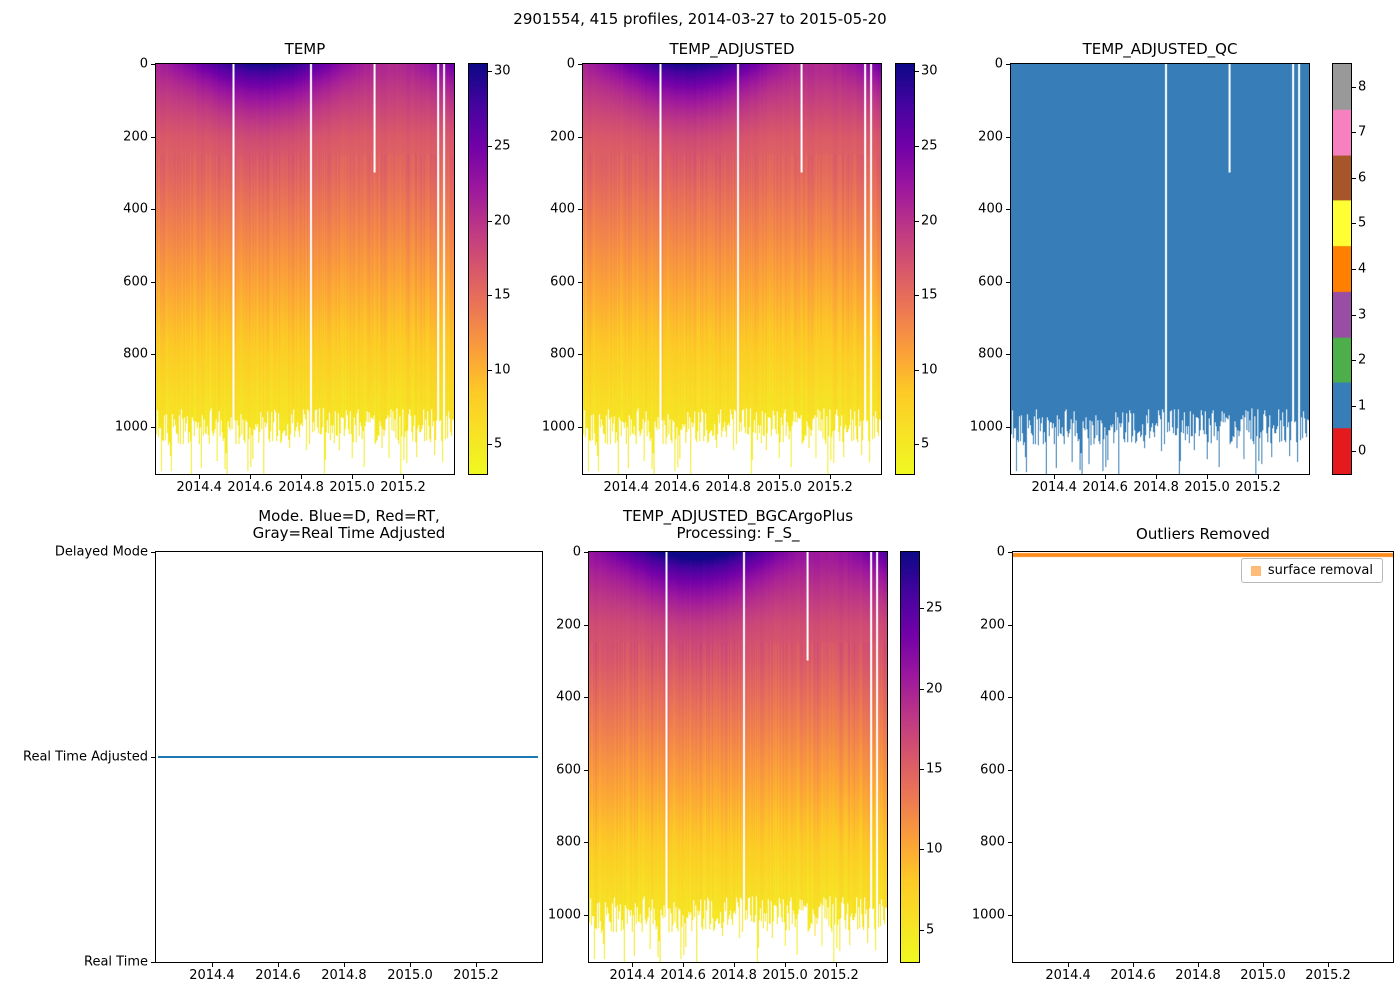 Image resolution: width=1400 pixels, height=1000 pixels. Describe the element at coordinates (921, 757) in the screenshot. I see `bgc-colorbar: 25 20 15 10 5` at that location.